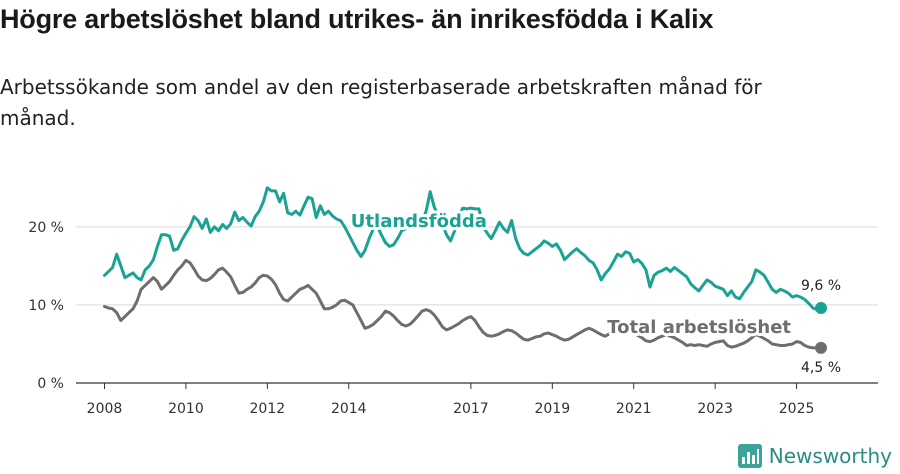  I want to click on x-tick-label: 2010, so click(186, 409).